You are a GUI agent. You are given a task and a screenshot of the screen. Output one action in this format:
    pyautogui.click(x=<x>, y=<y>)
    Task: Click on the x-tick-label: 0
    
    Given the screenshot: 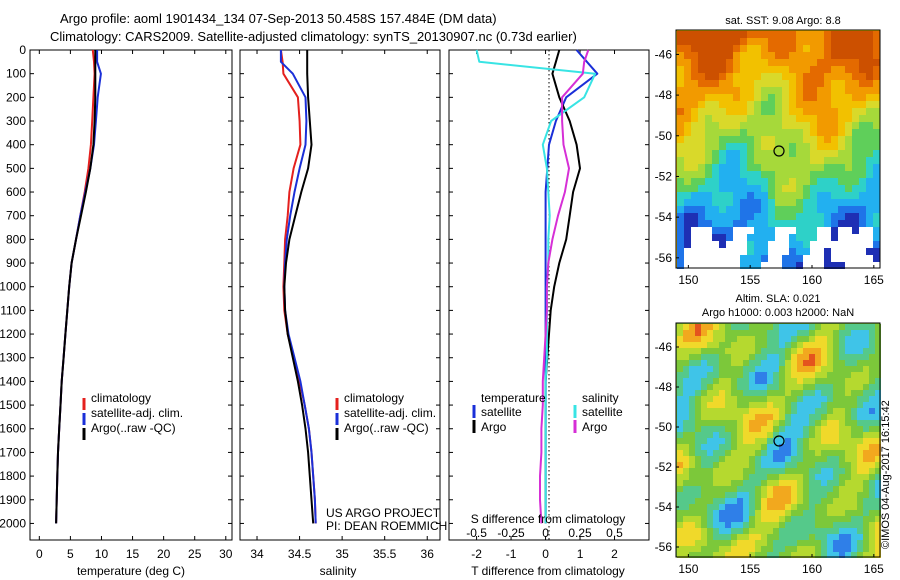 What is the action you would take?
    pyautogui.click(x=39, y=554)
    